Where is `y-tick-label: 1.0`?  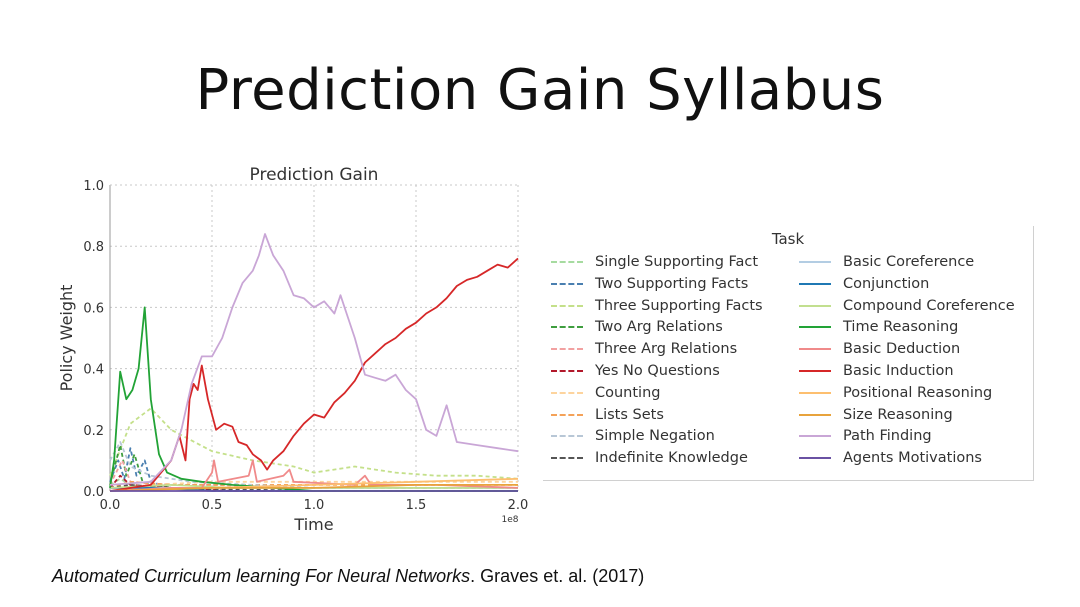 y-tick-label: 1.0 is located at coordinates (93, 186).